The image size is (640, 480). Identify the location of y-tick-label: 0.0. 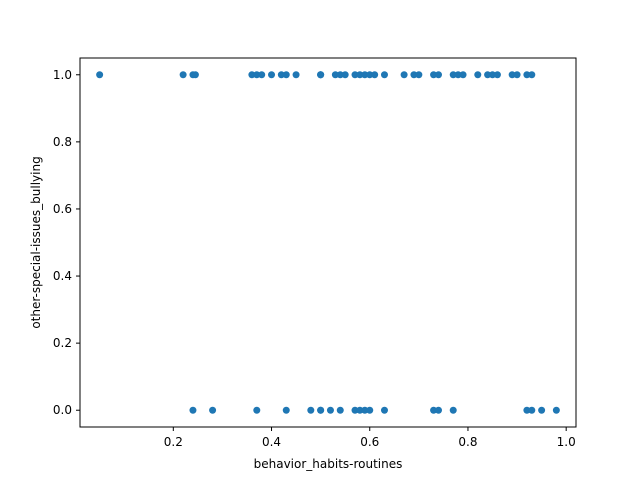
(62, 410).